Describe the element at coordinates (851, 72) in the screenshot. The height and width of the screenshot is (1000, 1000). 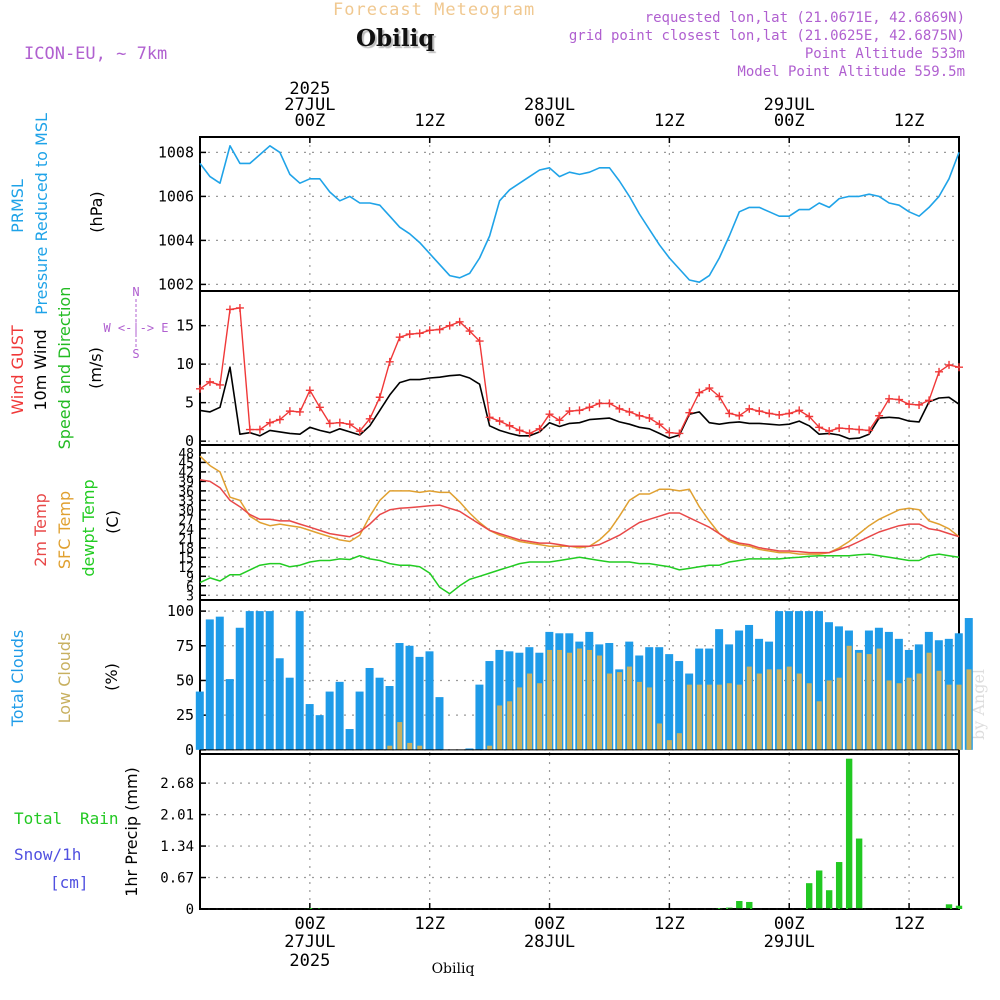
I see `model-altitude: Model Point Altitude 559.5m` at that location.